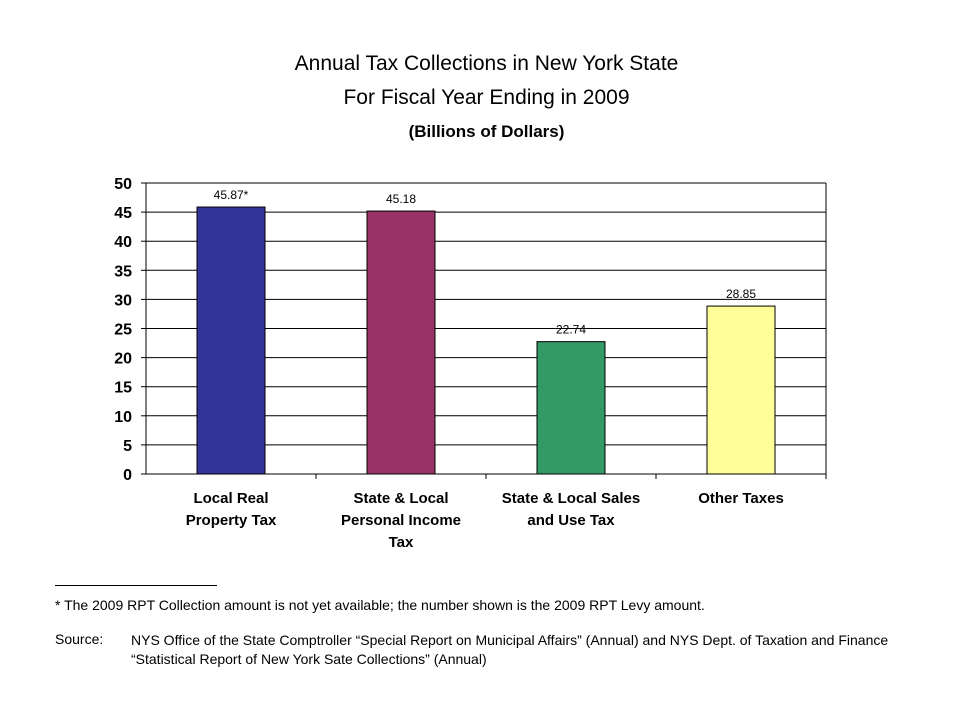 The image size is (960, 720). I want to click on x-category-label-line: State & Local Sales, so click(571, 498).